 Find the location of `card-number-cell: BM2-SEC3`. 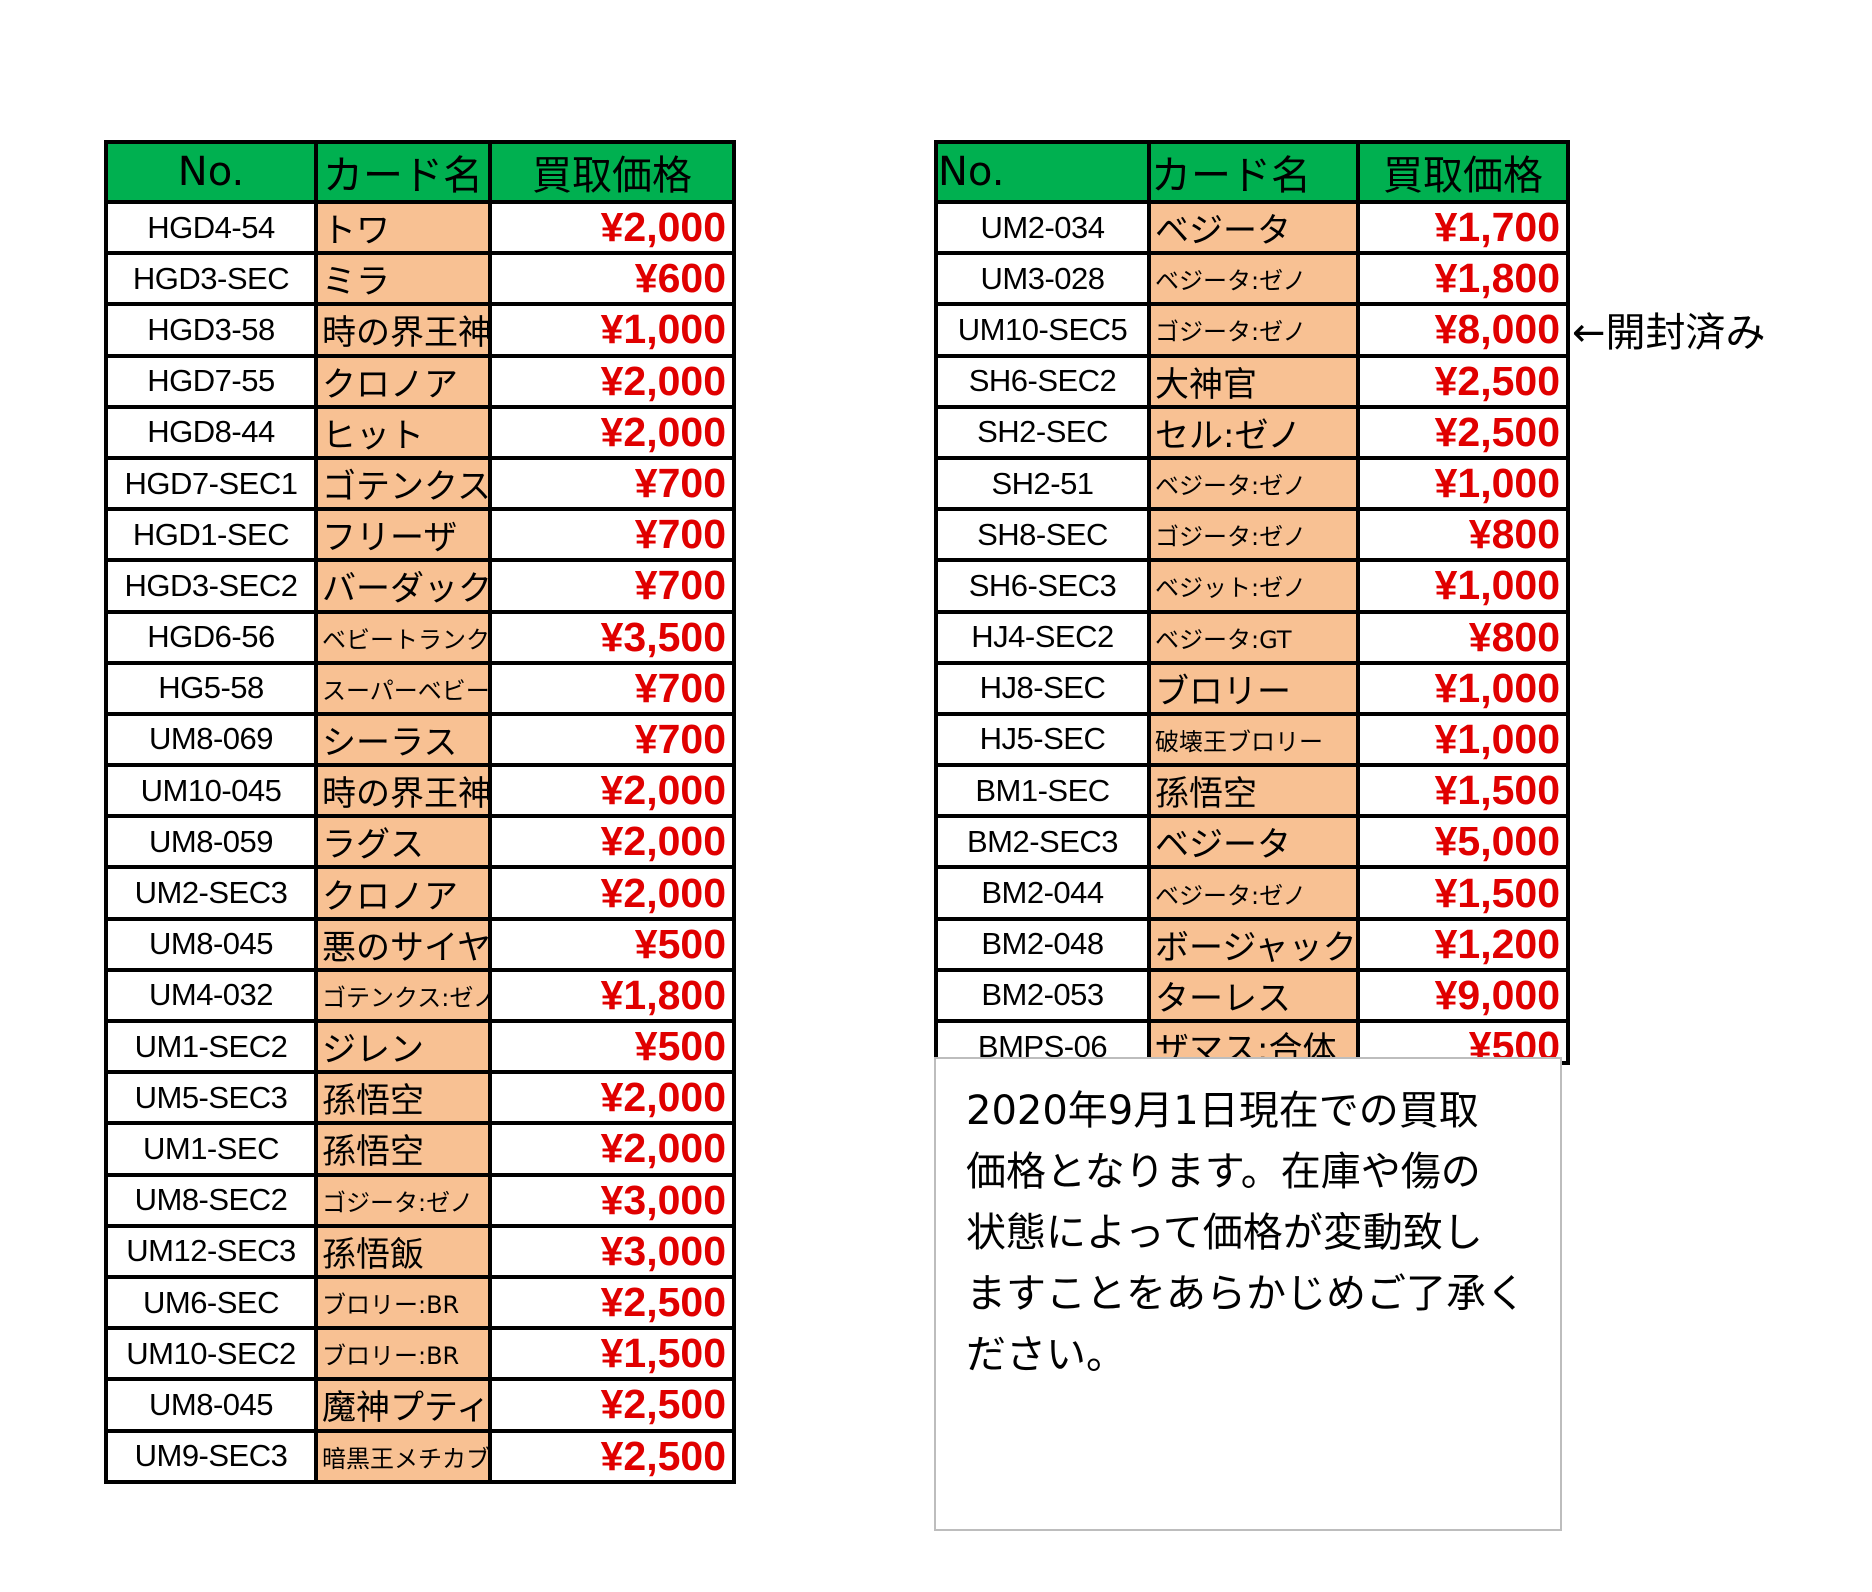

card-number-cell: BM2-SEC3 is located at coordinates (1042, 842).